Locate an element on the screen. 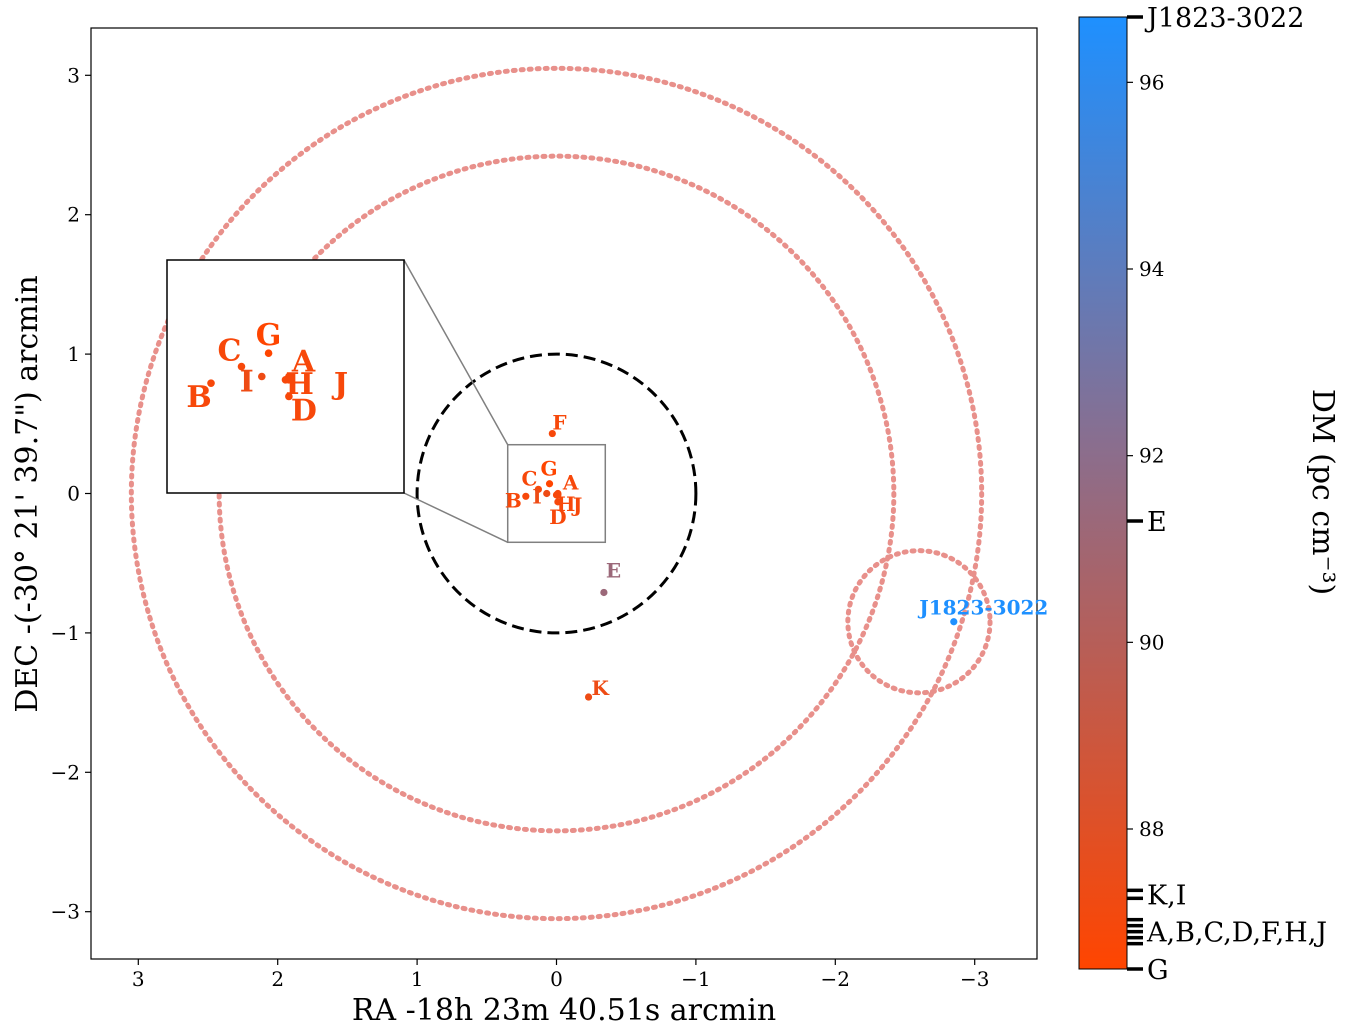  x-tick-label: −3 is located at coordinates (974, 979).